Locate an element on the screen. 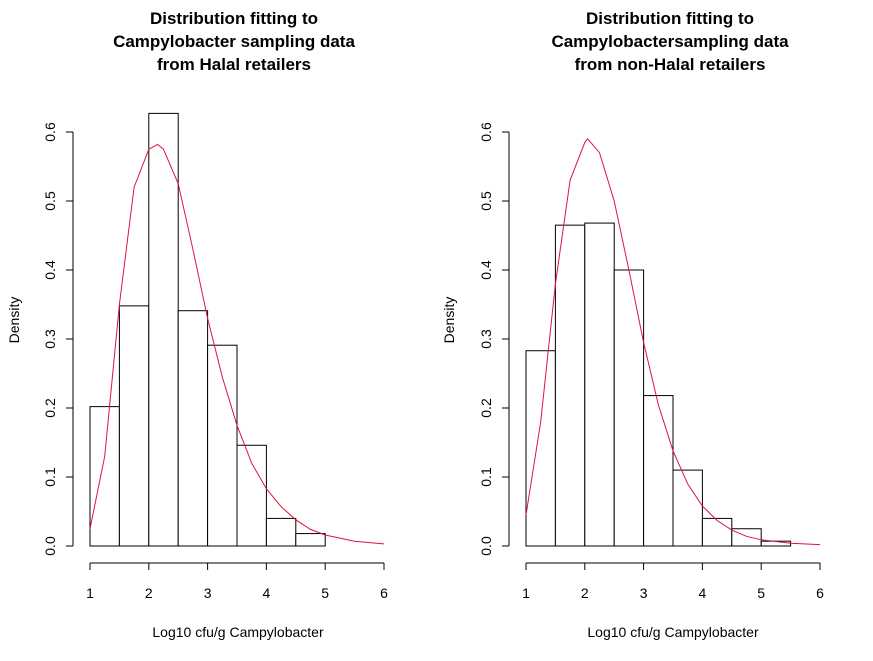  chart-title-line-3: from non-Halal retailers is located at coordinates (670, 64).